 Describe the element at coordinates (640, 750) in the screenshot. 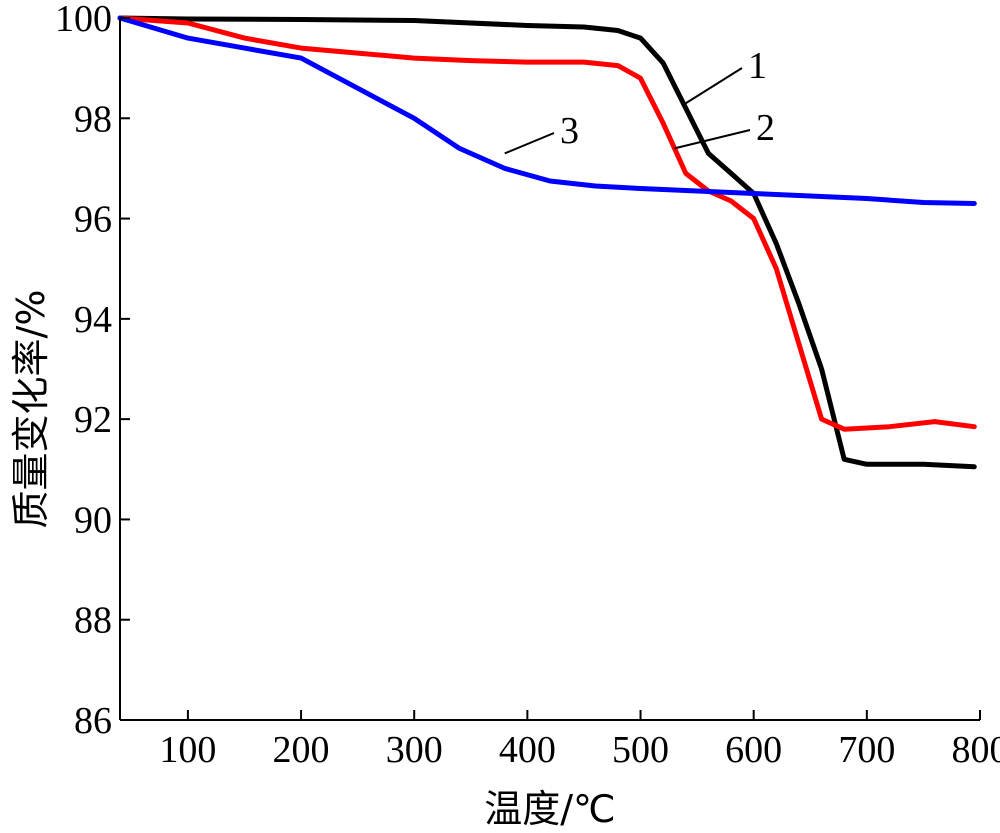

I see `x-tick-label: 500` at that location.